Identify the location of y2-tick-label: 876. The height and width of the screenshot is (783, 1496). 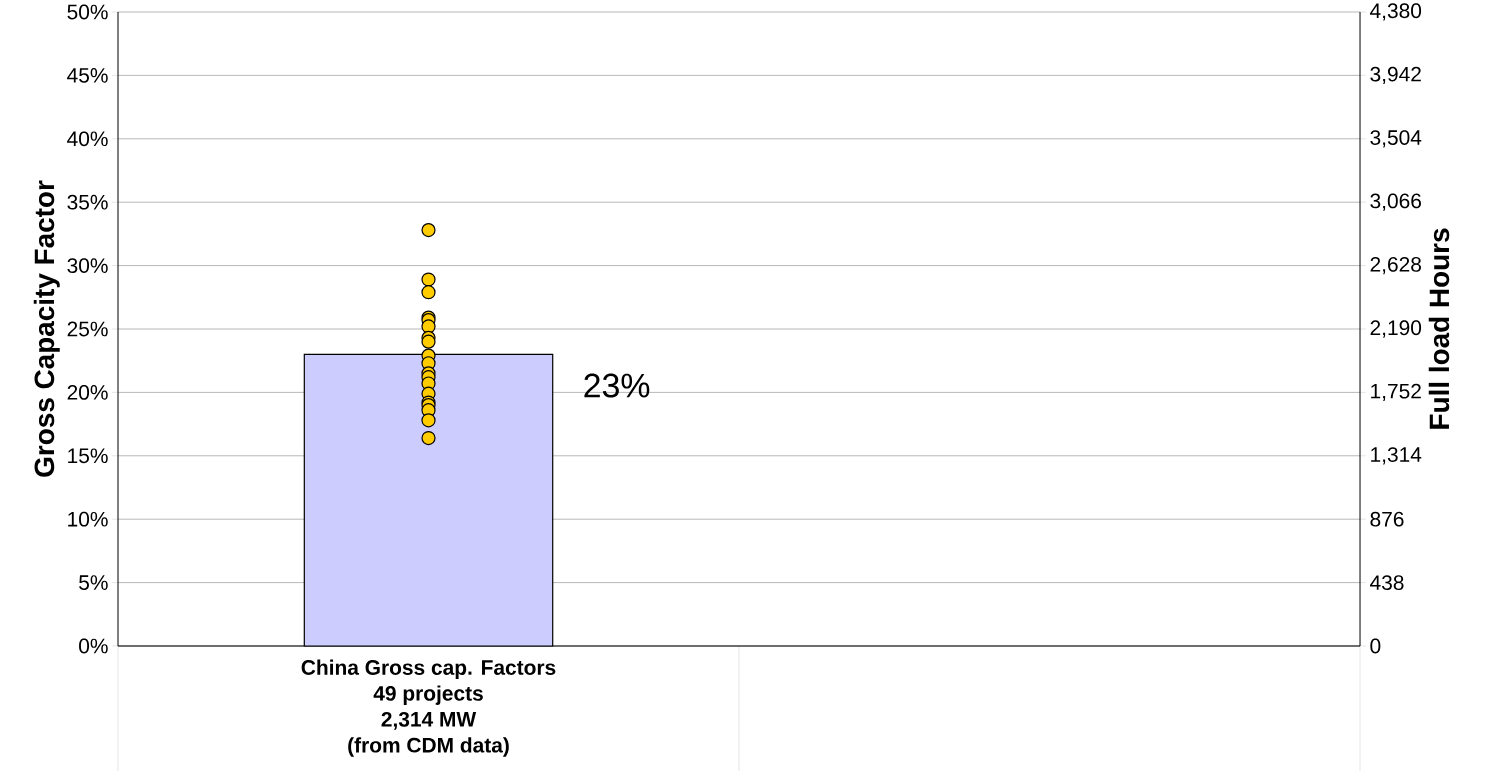
(1387, 519).